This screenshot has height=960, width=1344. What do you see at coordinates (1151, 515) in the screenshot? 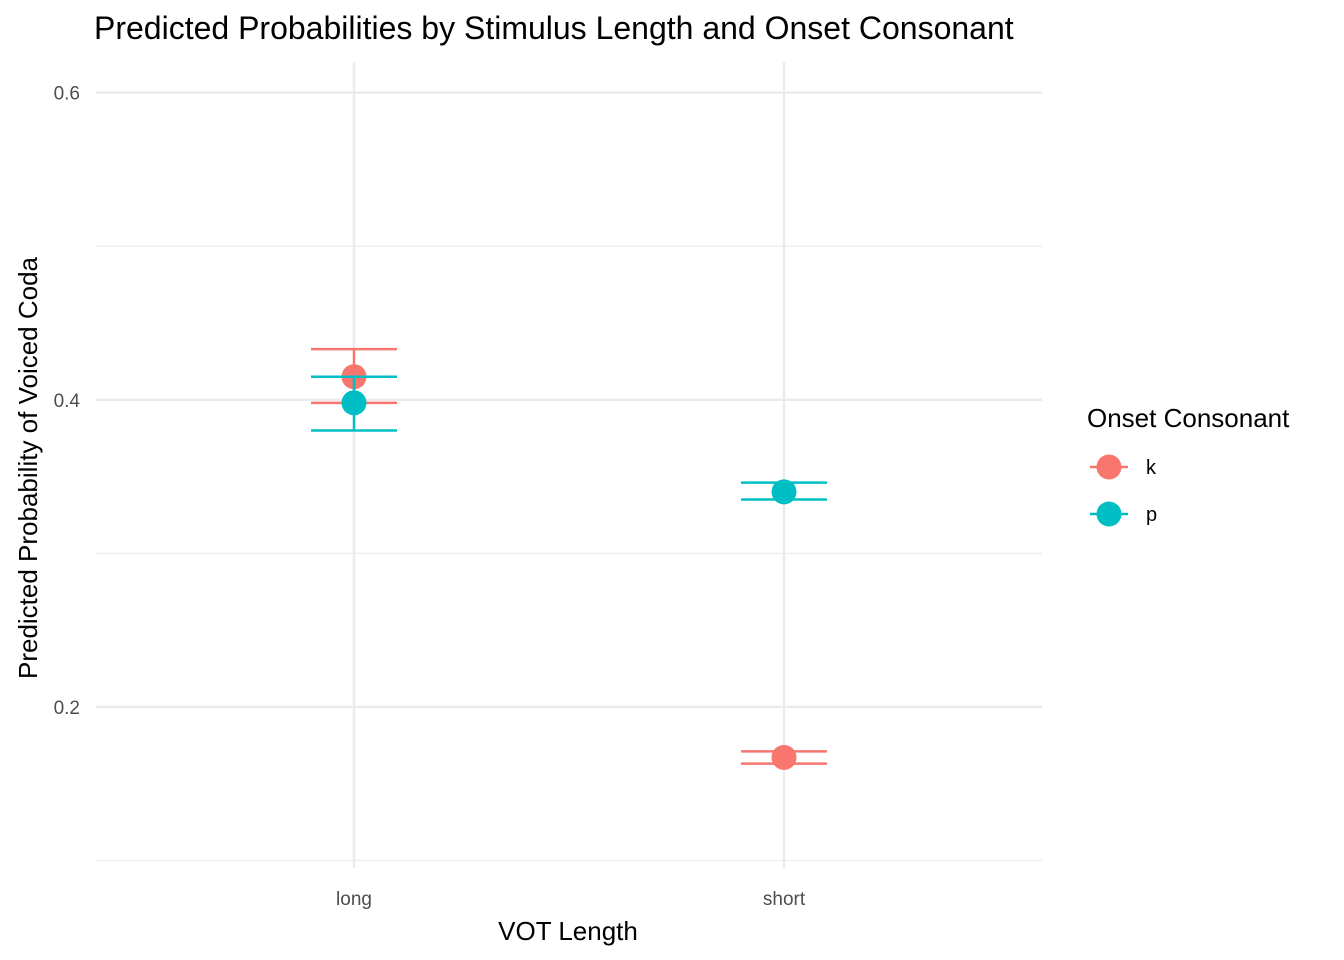
I see `legend-label: p` at bounding box center [1151, 515].